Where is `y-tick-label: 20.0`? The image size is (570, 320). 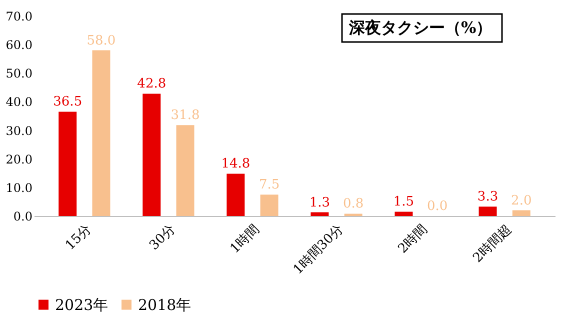 y-tick-label: 20.0 is located at coordinates (19, 159).